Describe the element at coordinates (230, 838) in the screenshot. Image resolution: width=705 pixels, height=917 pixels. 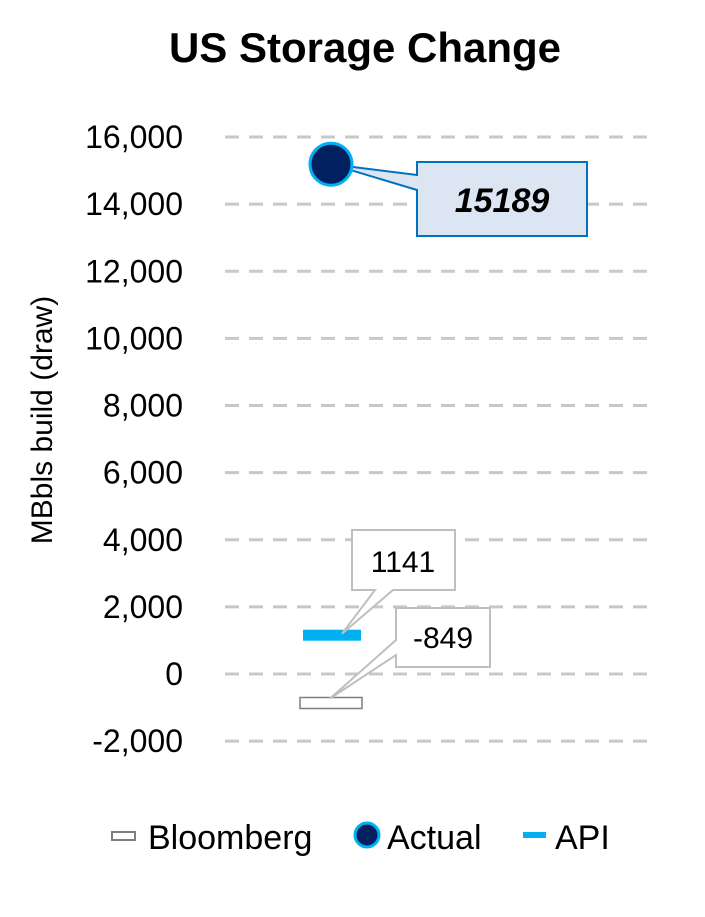
I see `legend-bloomberg-label: Bloomberg` at that location.